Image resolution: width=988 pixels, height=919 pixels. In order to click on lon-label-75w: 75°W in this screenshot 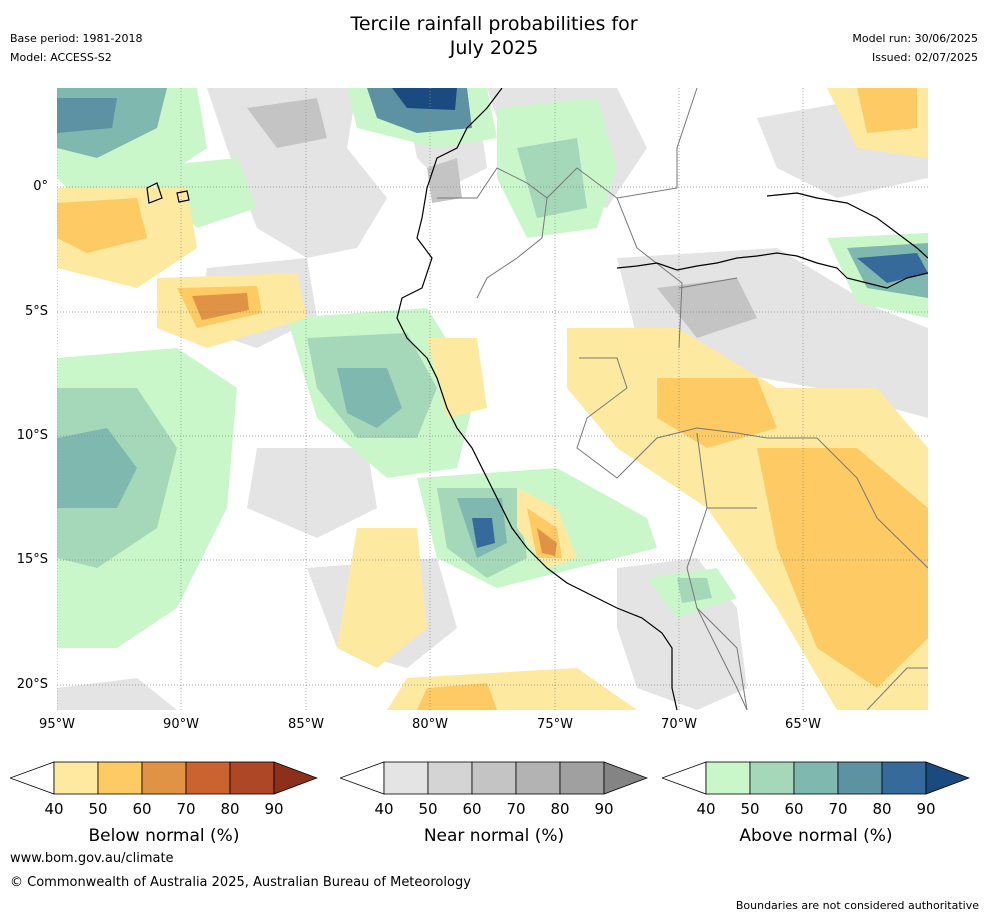, I will do `click(555, 724)`.